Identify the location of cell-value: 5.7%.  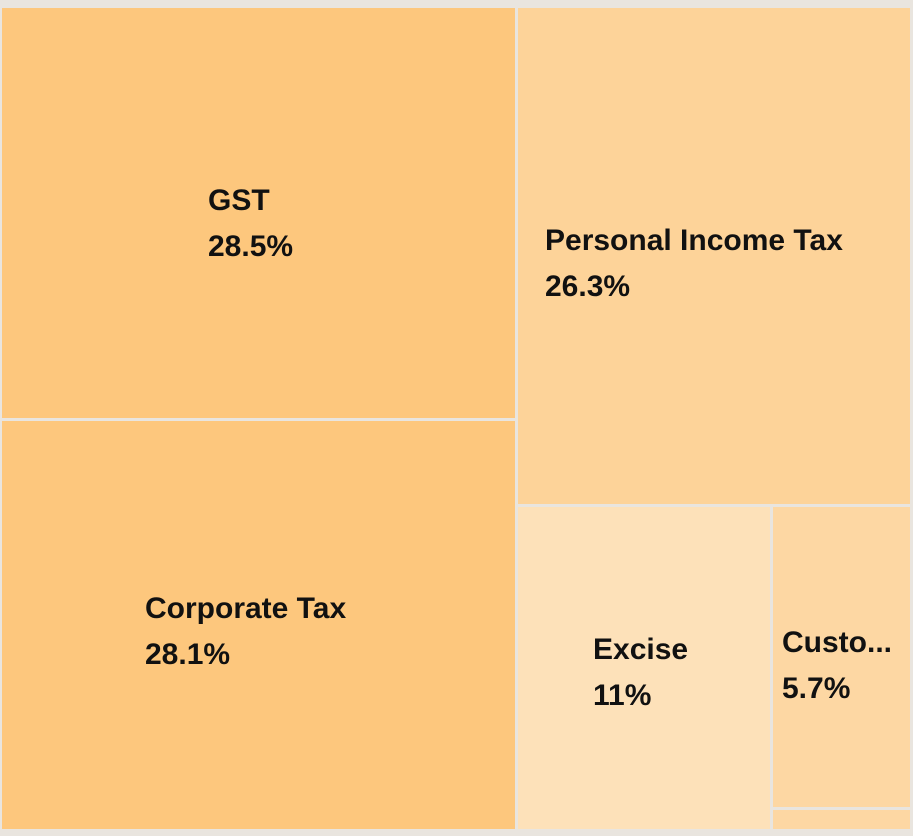
(816, 688).